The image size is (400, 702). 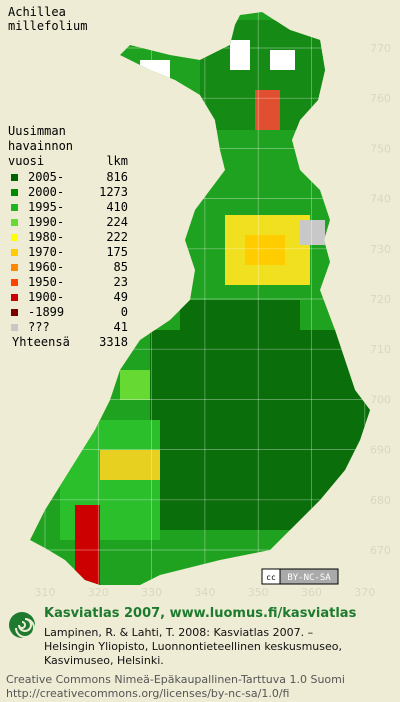 What do you see at coordinates (46, 312) in the screenshot?
I see `legend-label: -1899` at bounding box center [46, 312].